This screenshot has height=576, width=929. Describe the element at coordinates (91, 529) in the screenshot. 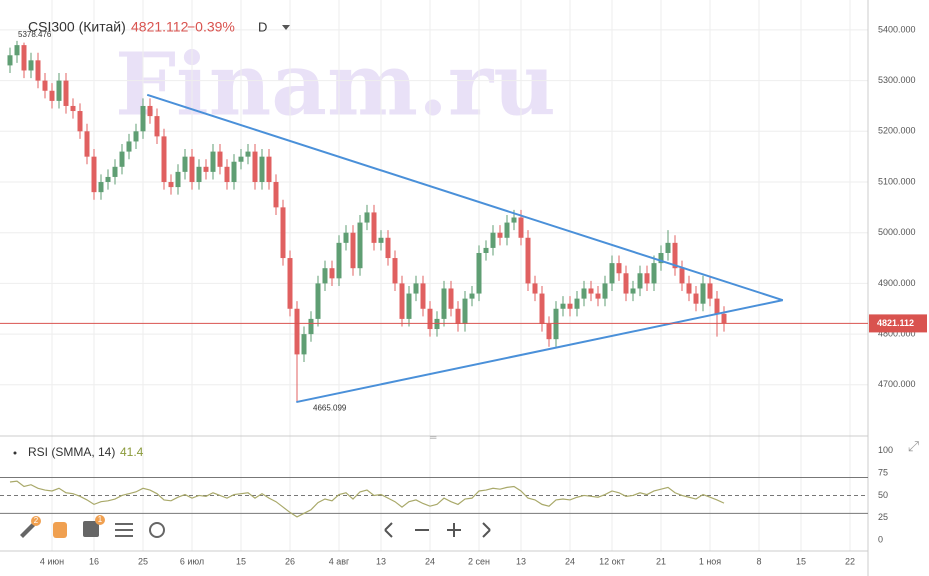

I see `add-tool` at that location.